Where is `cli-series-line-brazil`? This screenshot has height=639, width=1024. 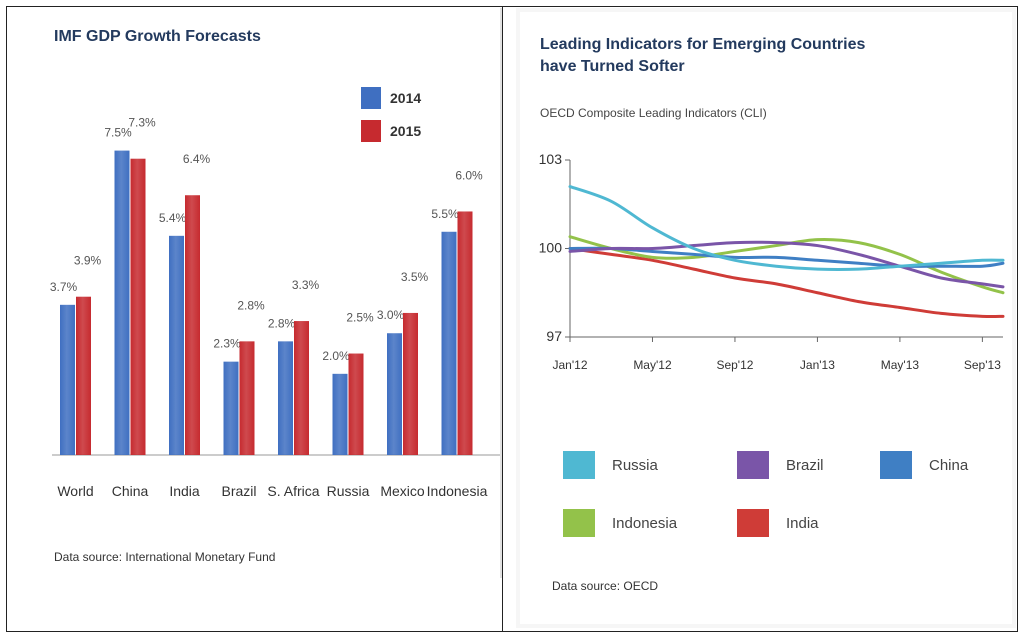
cli-series-line-brazil is located at coordinates (786, 264).